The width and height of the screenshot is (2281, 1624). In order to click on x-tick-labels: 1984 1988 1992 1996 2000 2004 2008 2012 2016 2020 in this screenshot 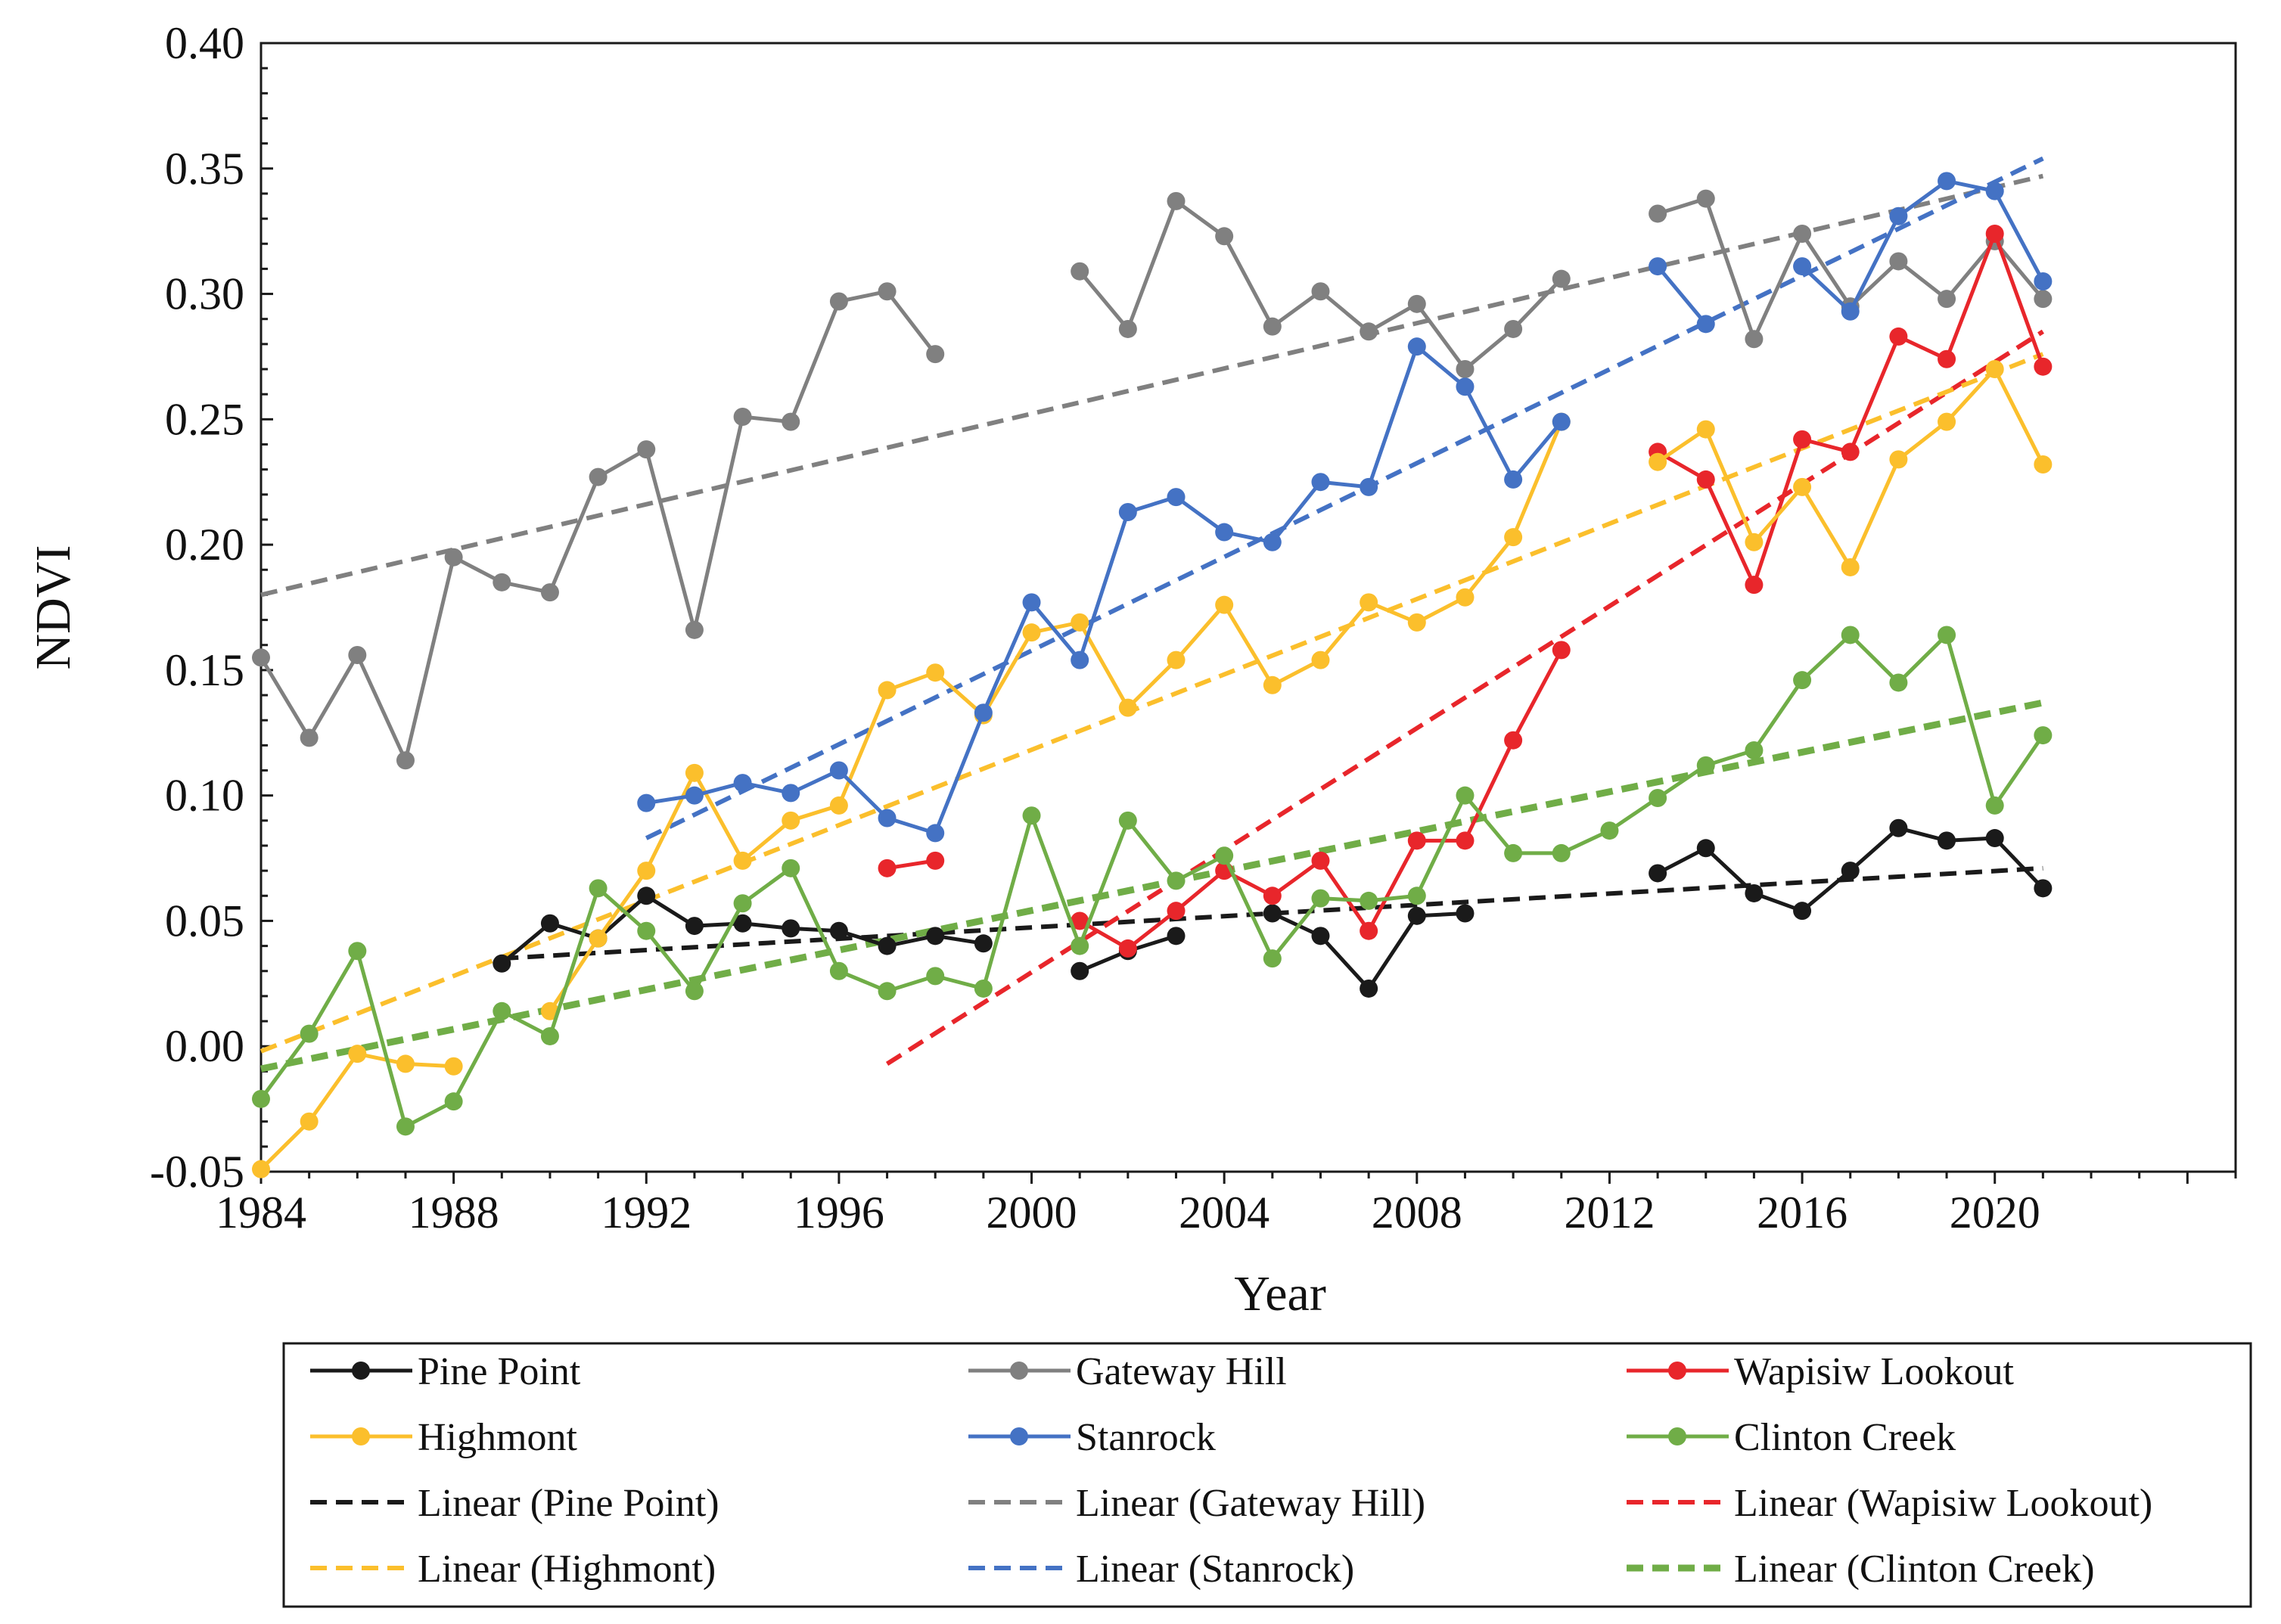, I will do `click(1128, 1212)`.